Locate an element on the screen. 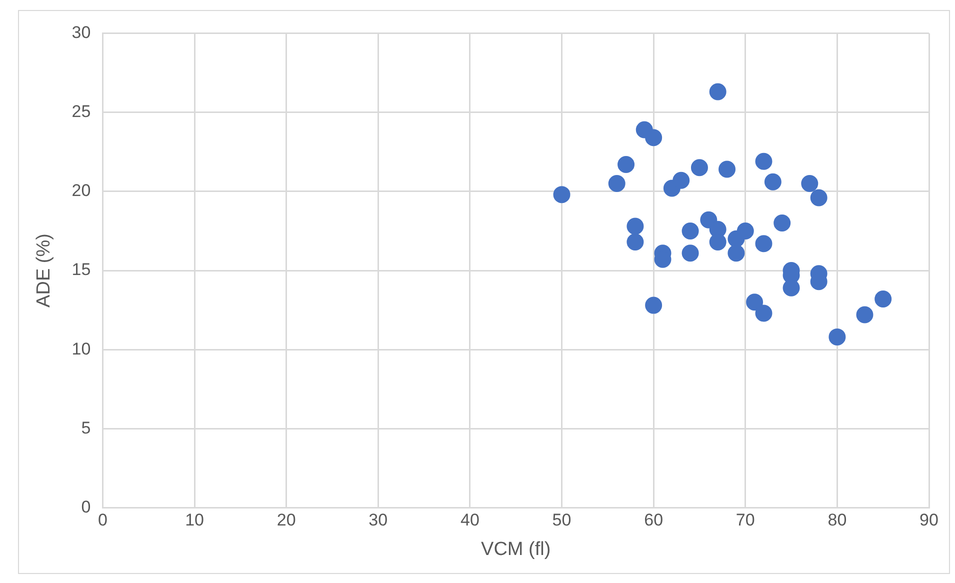 This screenshot has width=955, height=583. x-axis-title: VCM (fl) is located at coordinates (516, 549).